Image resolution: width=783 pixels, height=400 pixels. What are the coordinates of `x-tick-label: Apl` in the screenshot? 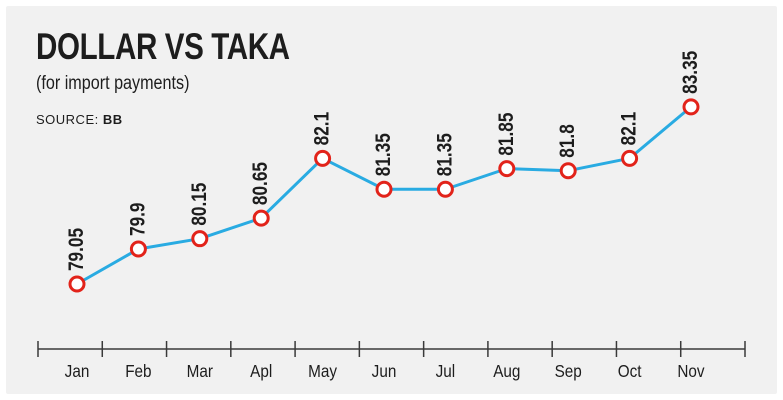 It's located at (261, 371).